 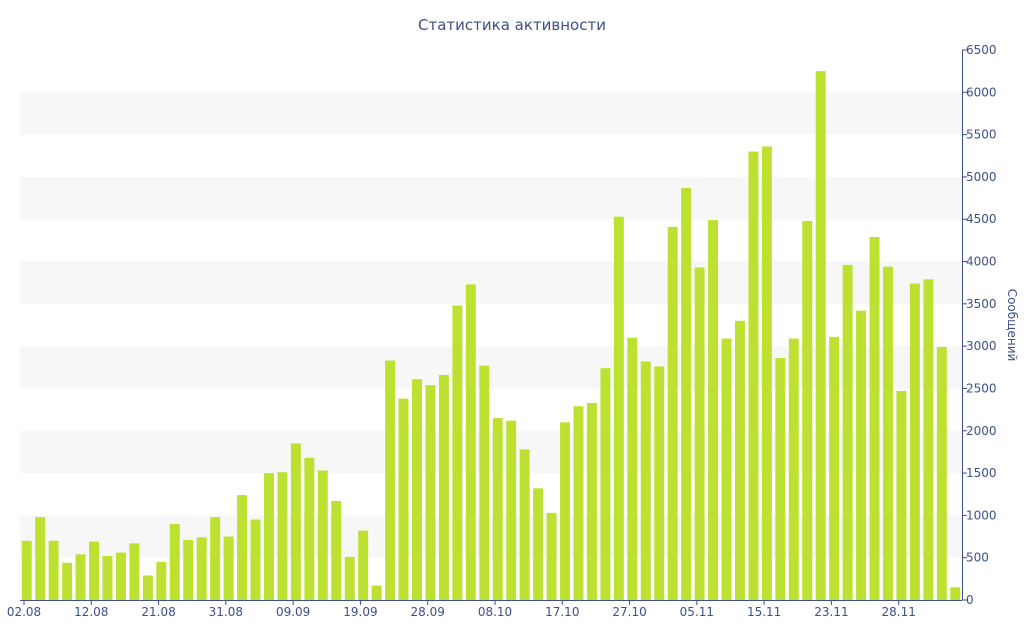 What do you see at coordinates (899, 612) in the screenshot?
I see `x-tick-label: 28.11` at bounding box center [899, 612].